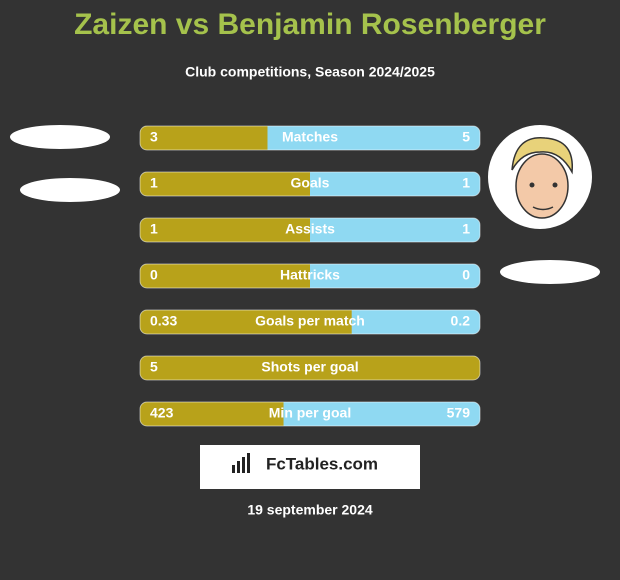 This screenshot has height=580, width=620. What do you see at coordinates (461, 321) in the screenshot?
I see `right-value: 0.2` at bounding box center [461, 321].